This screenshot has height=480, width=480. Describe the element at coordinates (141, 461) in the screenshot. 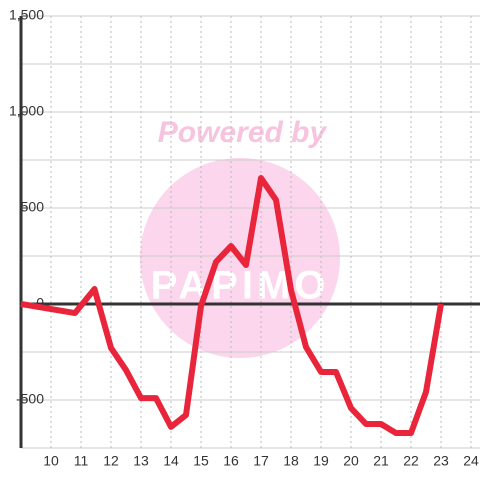

I see `x-tick-label: 13` at that location.